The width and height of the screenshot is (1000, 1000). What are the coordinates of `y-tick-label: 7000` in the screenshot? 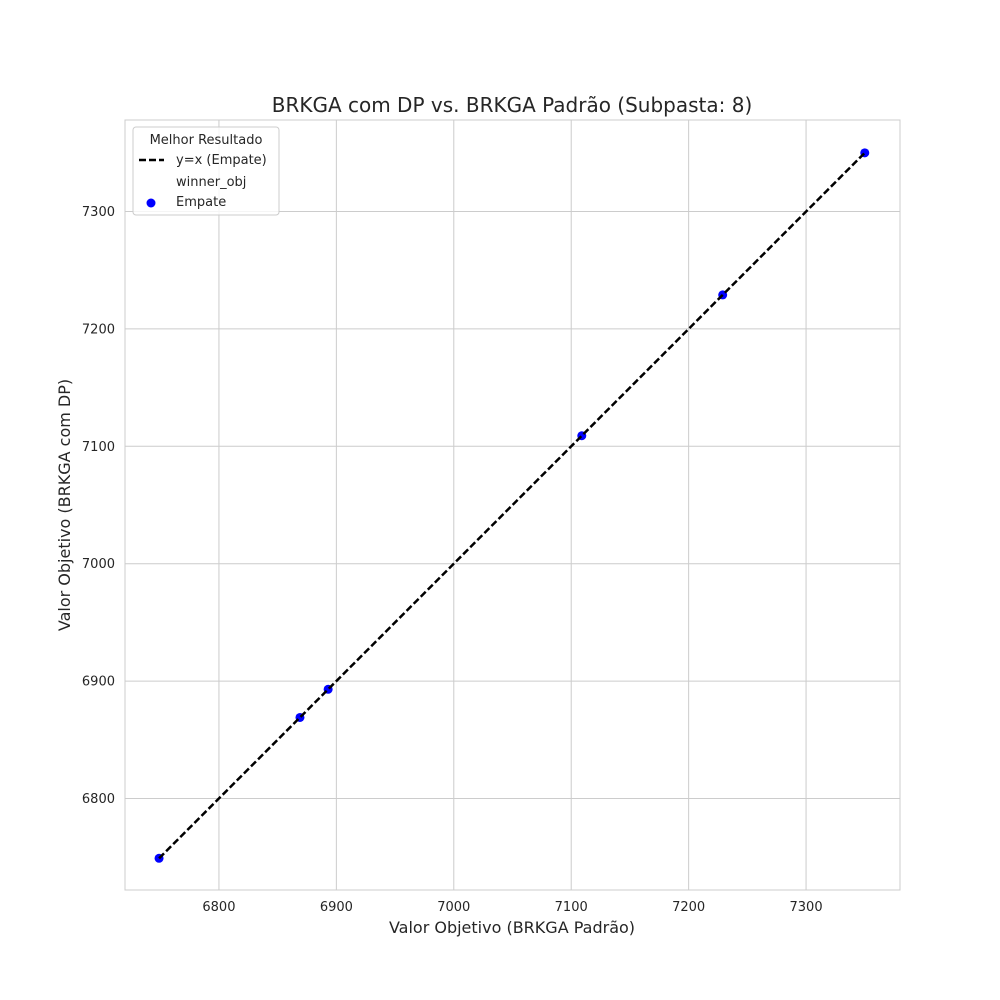 It's located at (98, 564).